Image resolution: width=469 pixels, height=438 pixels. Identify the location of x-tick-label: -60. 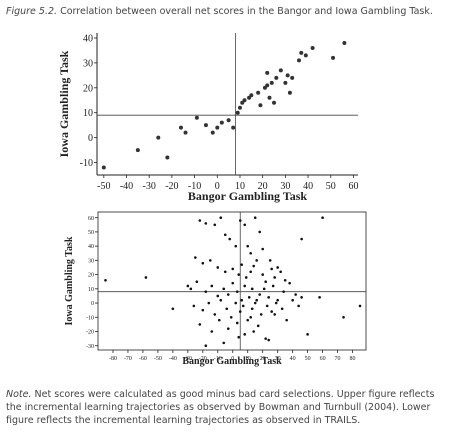
(143, 359).